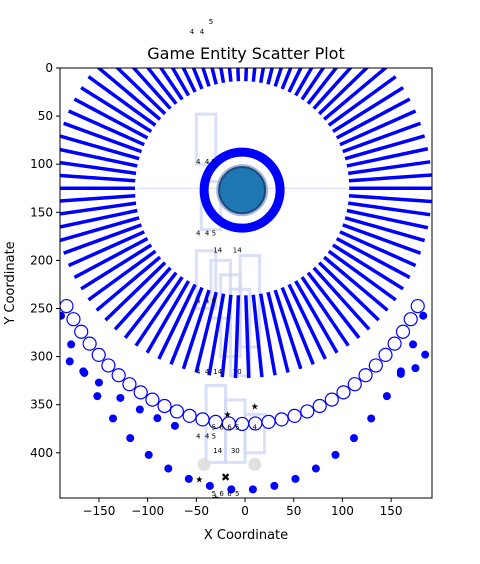 This screenshot has height=564, width=480. What do you see at coordinates (147, 511) in the screenshot?
I see `x-tick-label-1: −100` at bounding box center [147, 511].